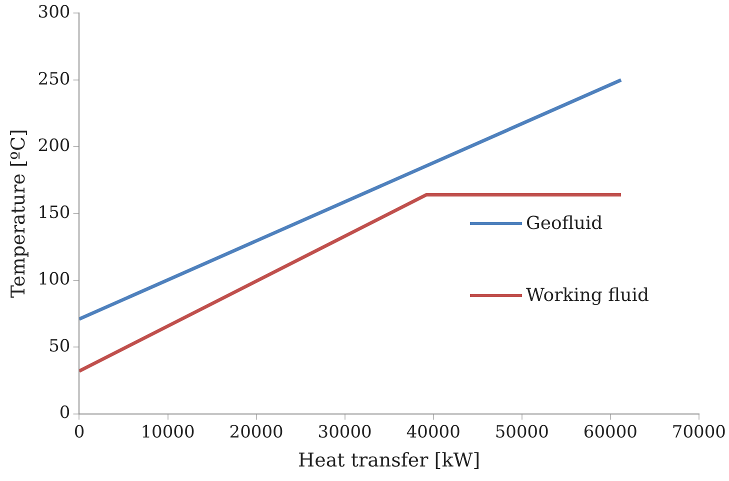  What do you see at coordinates (54, 12) in the screenshot?
I see `y-tick-label: 300` at bounding box center [54, 12].